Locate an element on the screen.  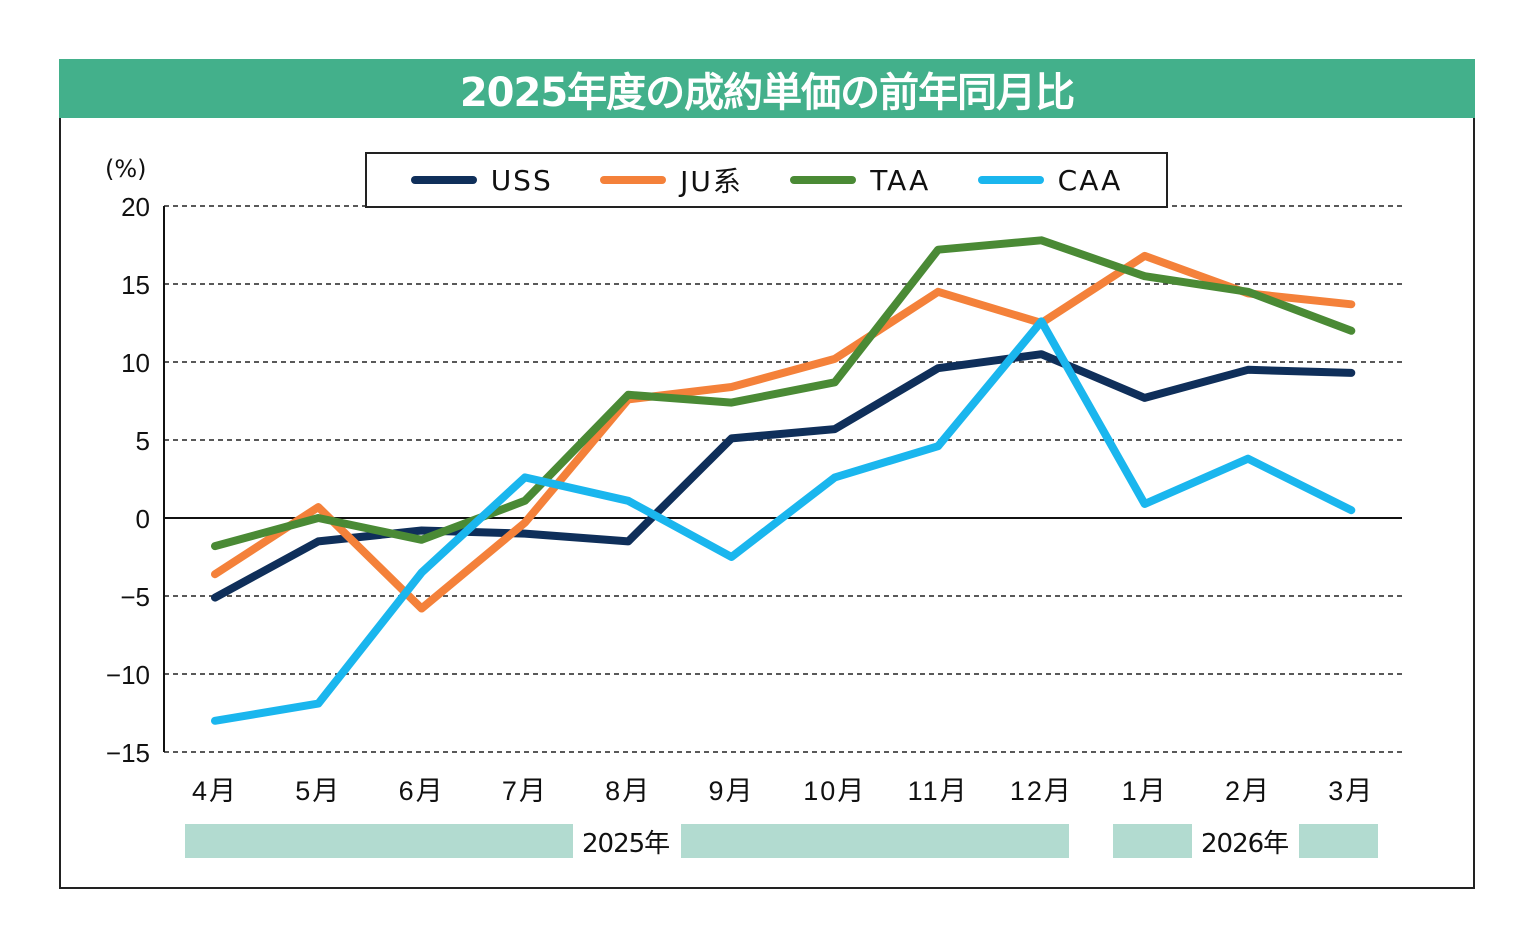
legend-item-ju: JU系 is located at coordinates (671, 180).